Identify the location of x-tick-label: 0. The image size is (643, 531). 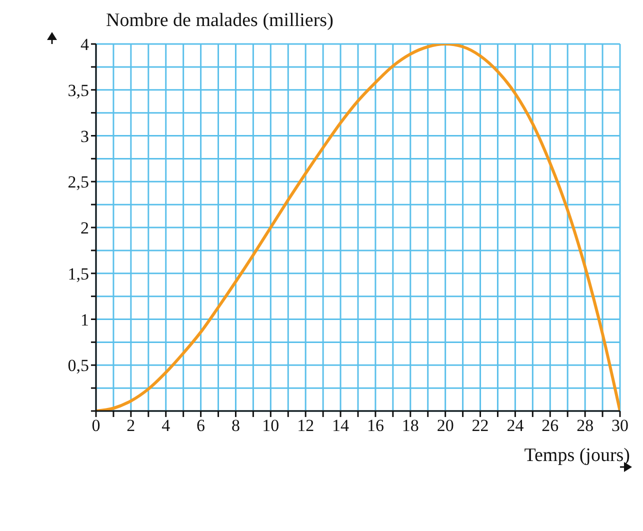
(96, 426).